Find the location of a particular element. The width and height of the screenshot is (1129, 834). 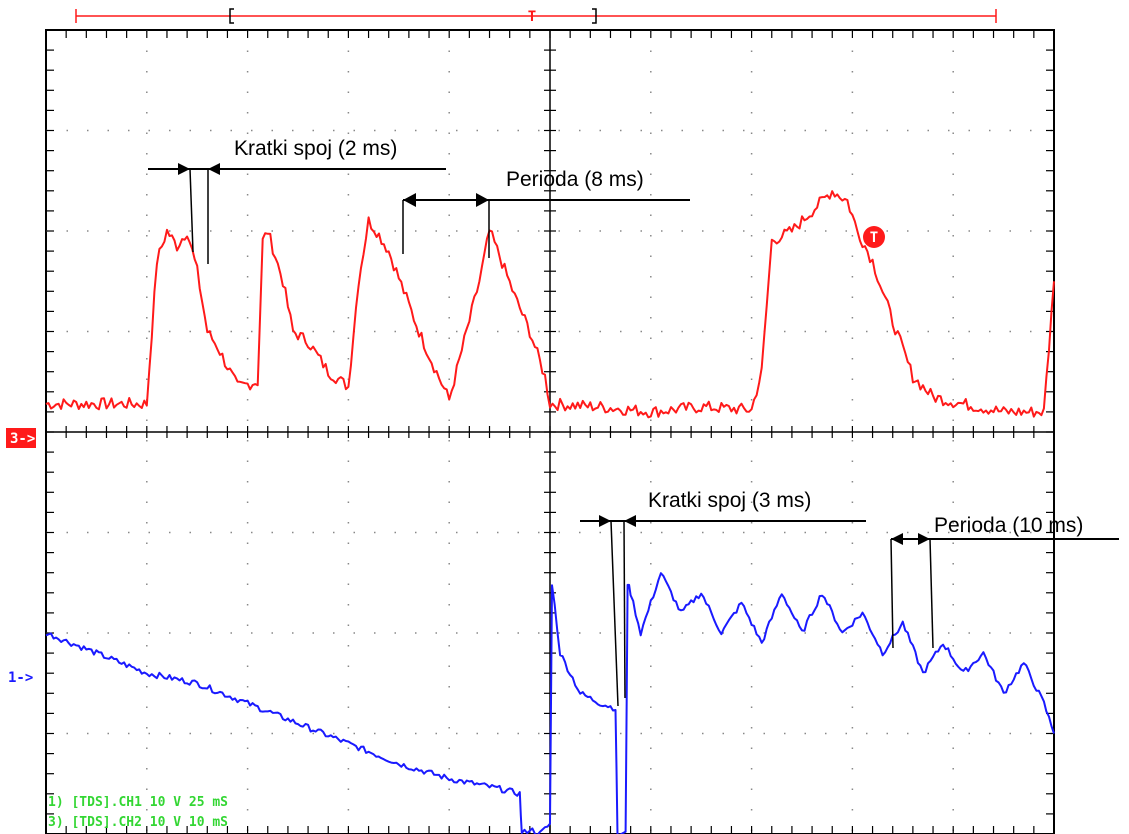

annotation-bottom-period: Perioda (10 ms) is located at coordinates (1004, 581).